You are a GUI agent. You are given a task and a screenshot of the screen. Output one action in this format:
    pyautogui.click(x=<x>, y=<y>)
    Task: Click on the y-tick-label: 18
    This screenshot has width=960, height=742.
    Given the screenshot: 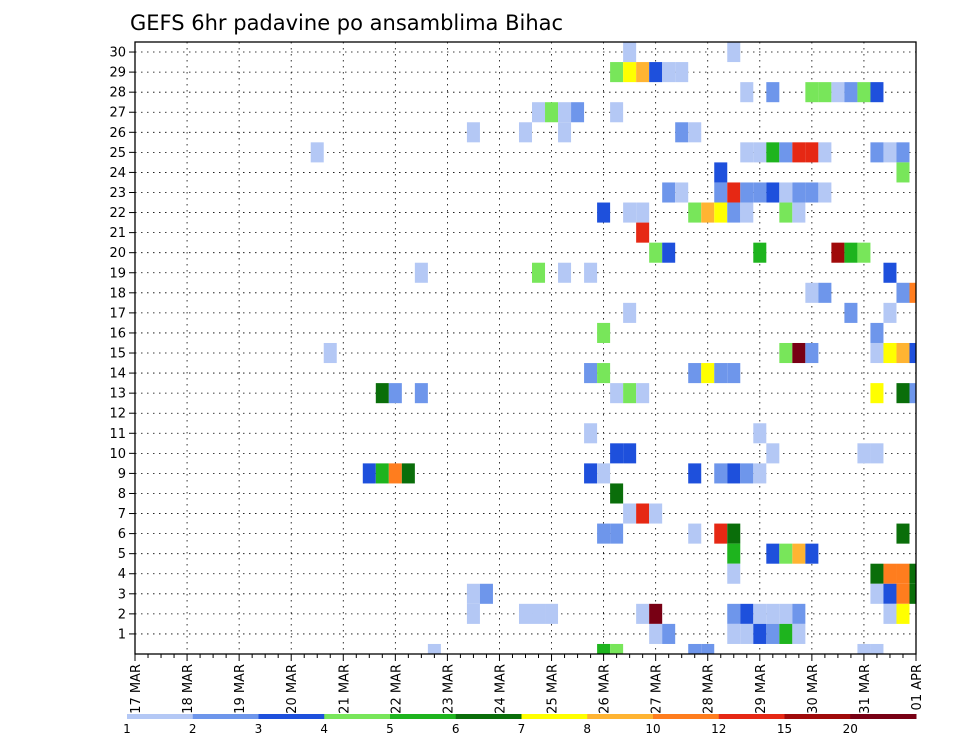 What is the action you would take?
    pyautogui.click(x=117, y=293)
    